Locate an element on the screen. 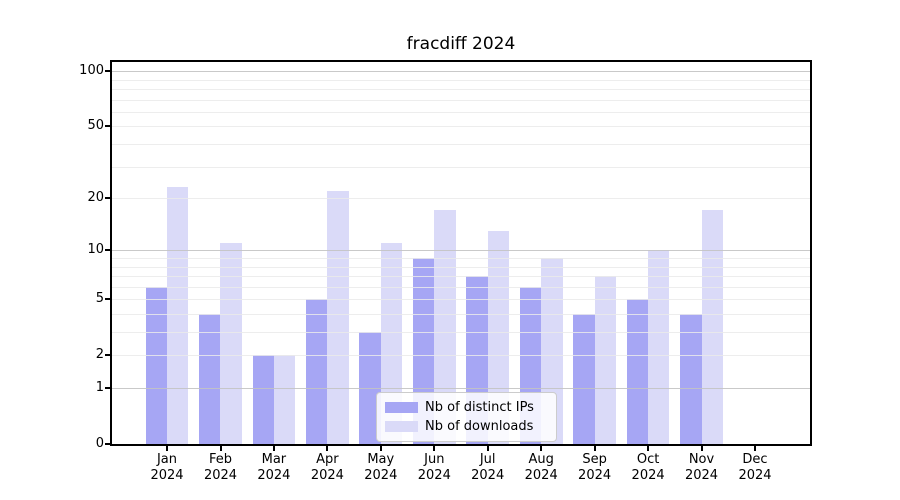 This screenshot has height=500, width=900. x-tick-label: Sep 2024 is located at coordinates (595, 467).